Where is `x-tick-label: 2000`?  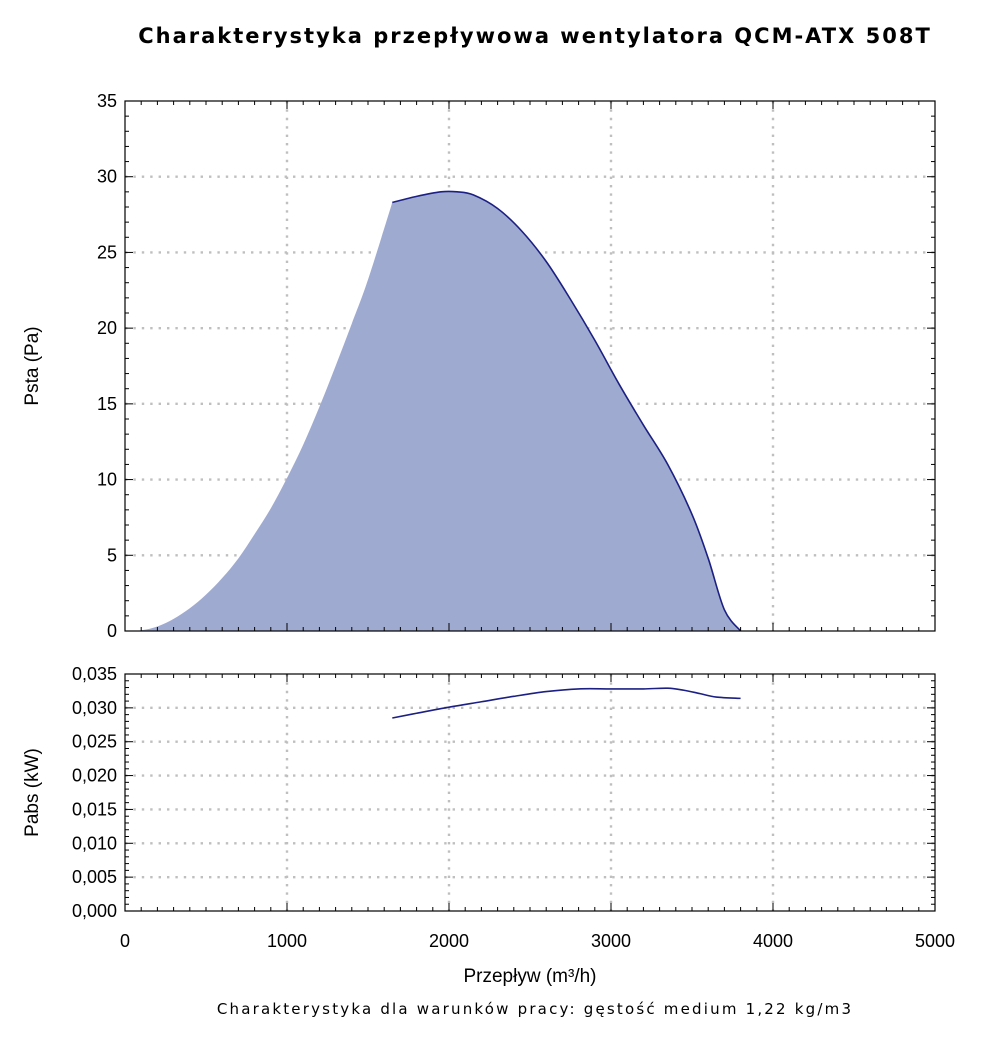
x-tick-label: 2000 is located at coordinates (449, 941).